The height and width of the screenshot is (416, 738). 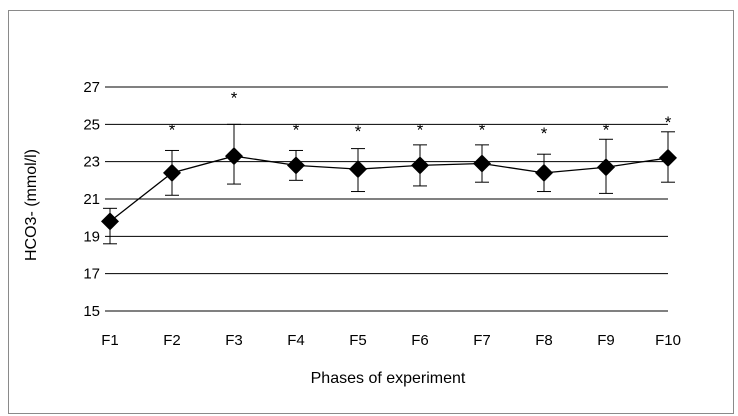 What do you see at coordinates (606, 167) in the screenshot?
I see `data-point-F9` at bounding box center [606, 167].